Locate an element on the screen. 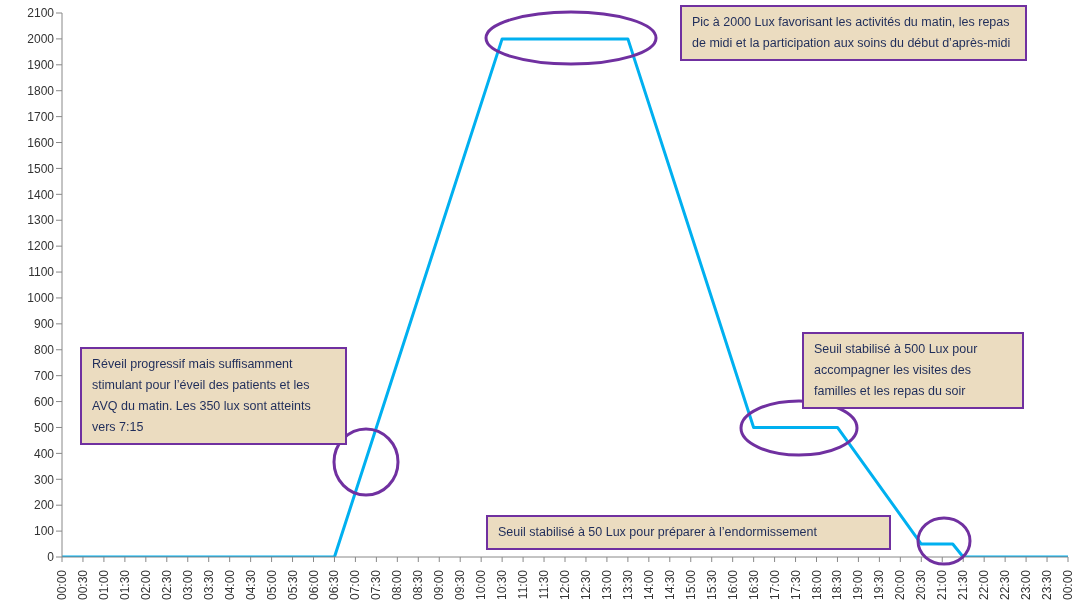 This screenshot has height=610, width=1076. x-tick-label: 17:30 is located at coordinates (795, 585).